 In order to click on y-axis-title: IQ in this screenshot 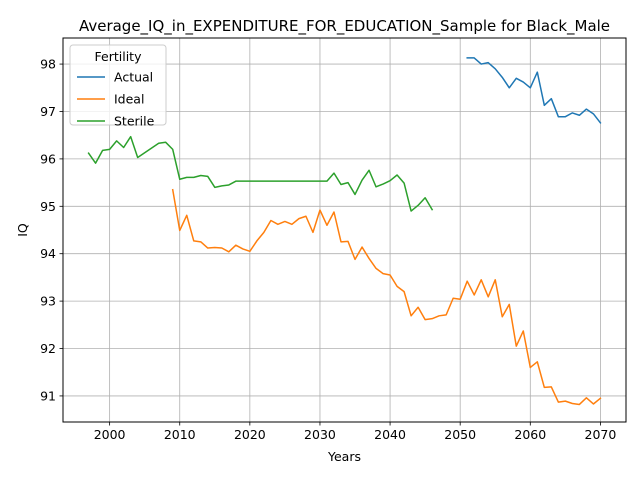, I will do `click(22, 230)`.